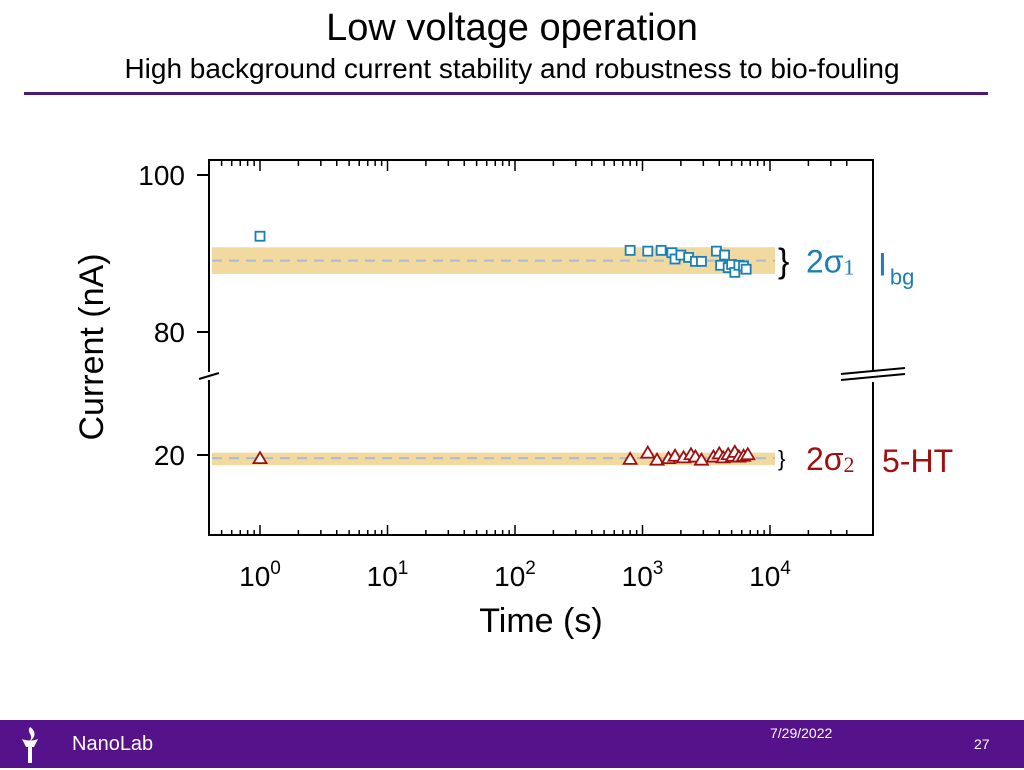 This screenshot has height=770, width=1024. I want to click on 5-ht-series-label: 5-HT, so click(917, 461).